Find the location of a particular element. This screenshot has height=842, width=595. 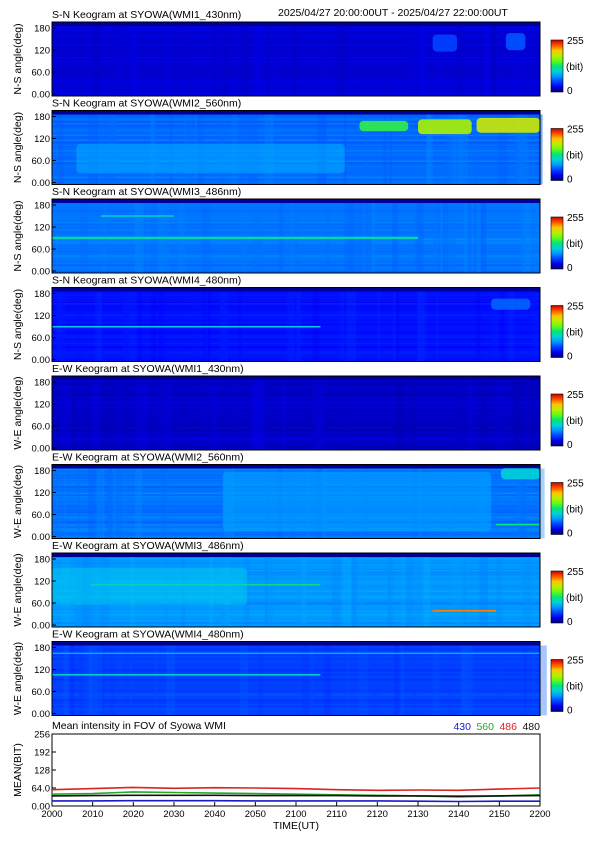

chart-y-tick-label: 192 is located at coordinates (42, 753).